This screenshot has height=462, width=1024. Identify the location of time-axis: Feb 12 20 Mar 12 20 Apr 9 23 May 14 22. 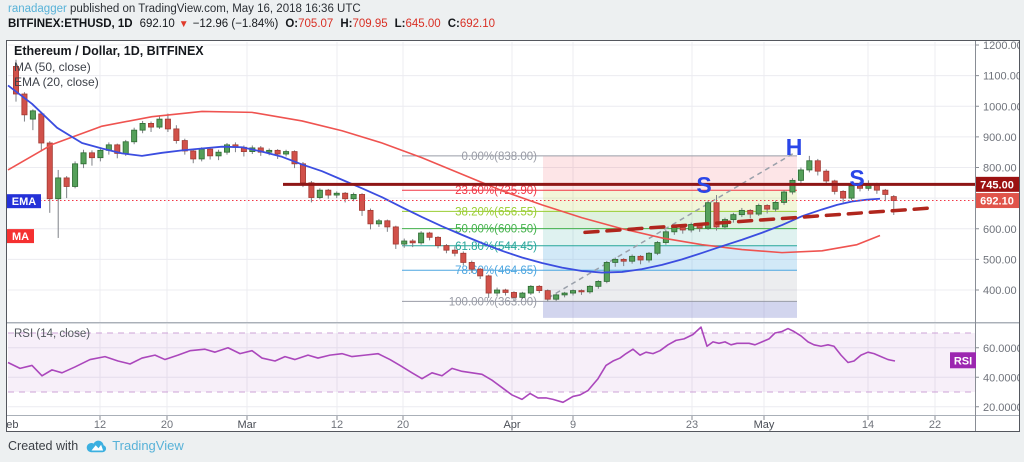
(474, 423).